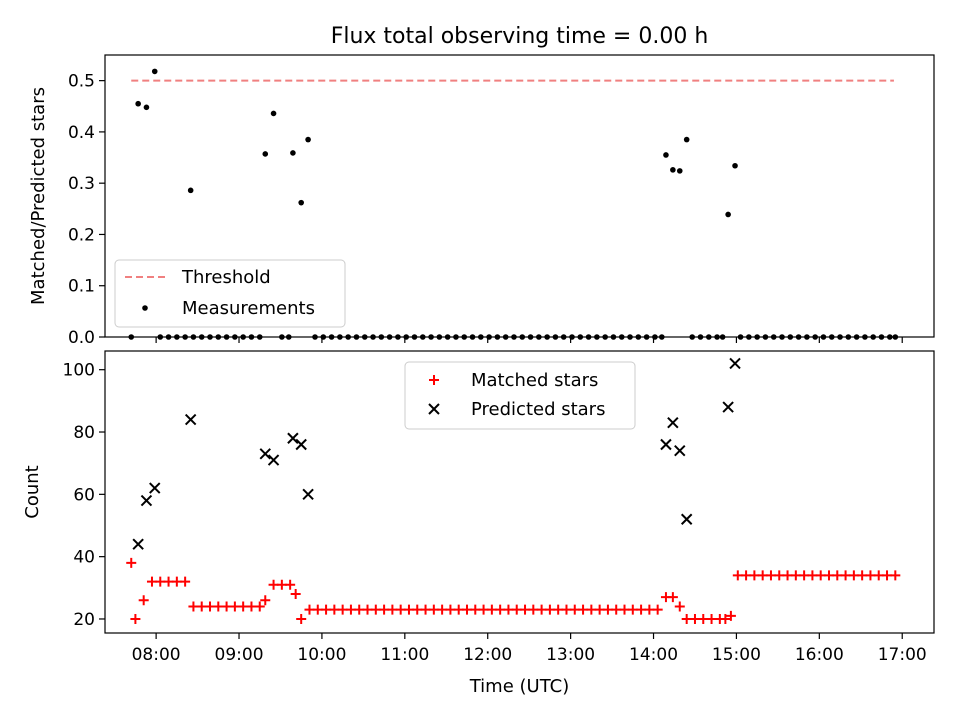  I want to click on x-tick-label: 11:00, so click(404, 655).